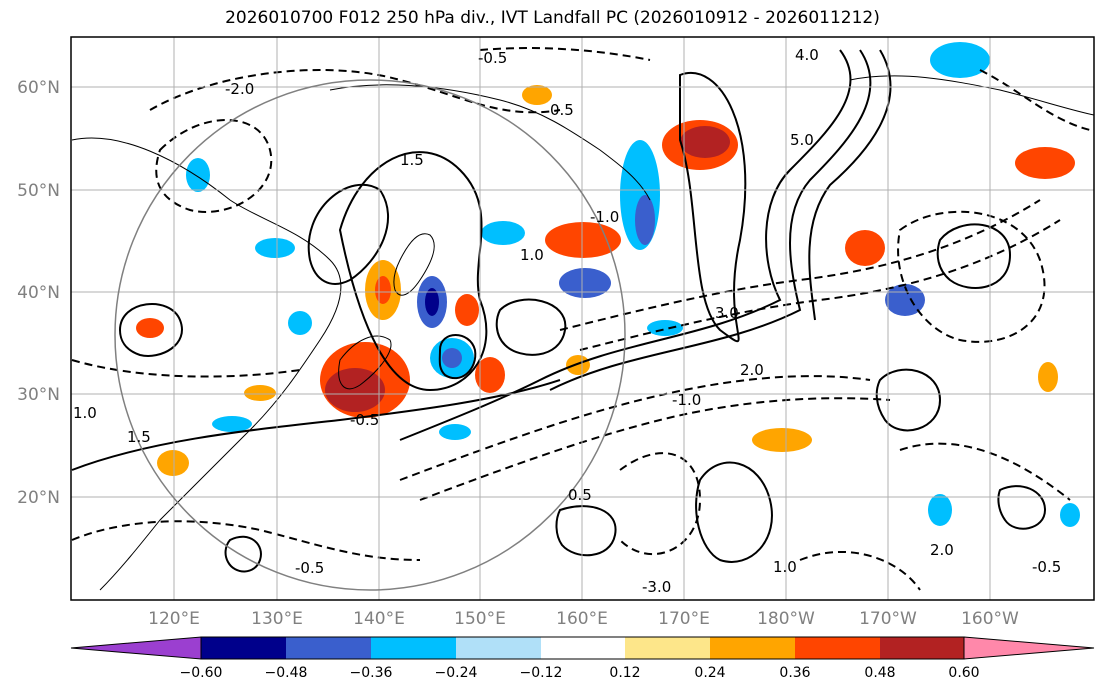  Describe the element at coordinates (541, 673) in the screenshot. I see `colorbar-tick-label: −0.12` at that location.